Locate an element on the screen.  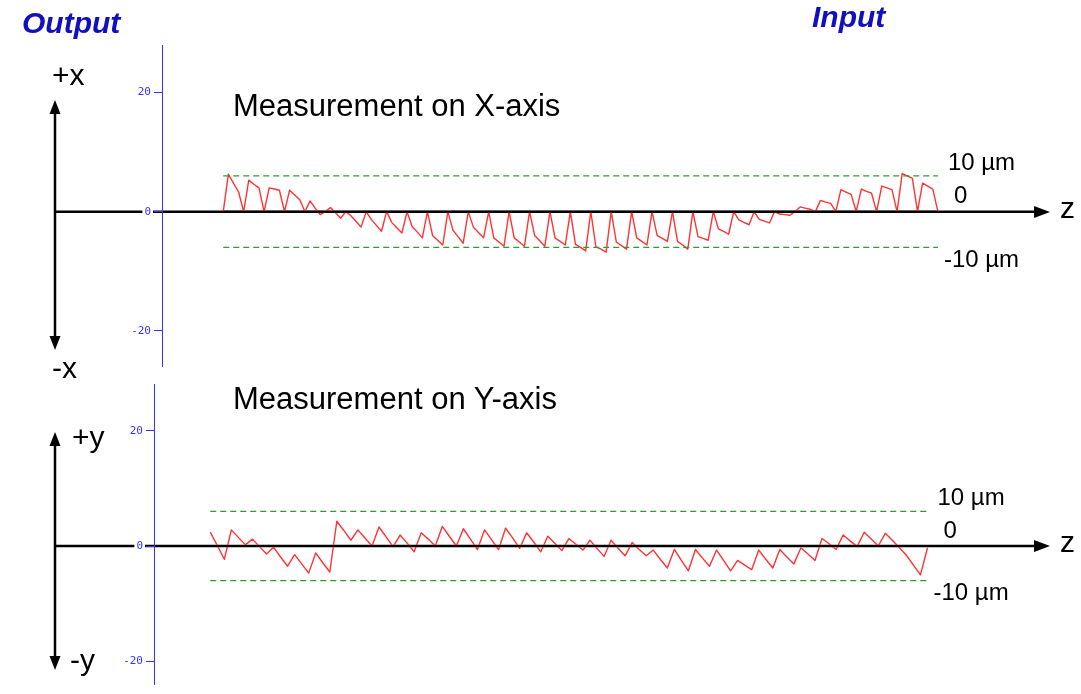
text: +x is located at coordinates (68, 74).